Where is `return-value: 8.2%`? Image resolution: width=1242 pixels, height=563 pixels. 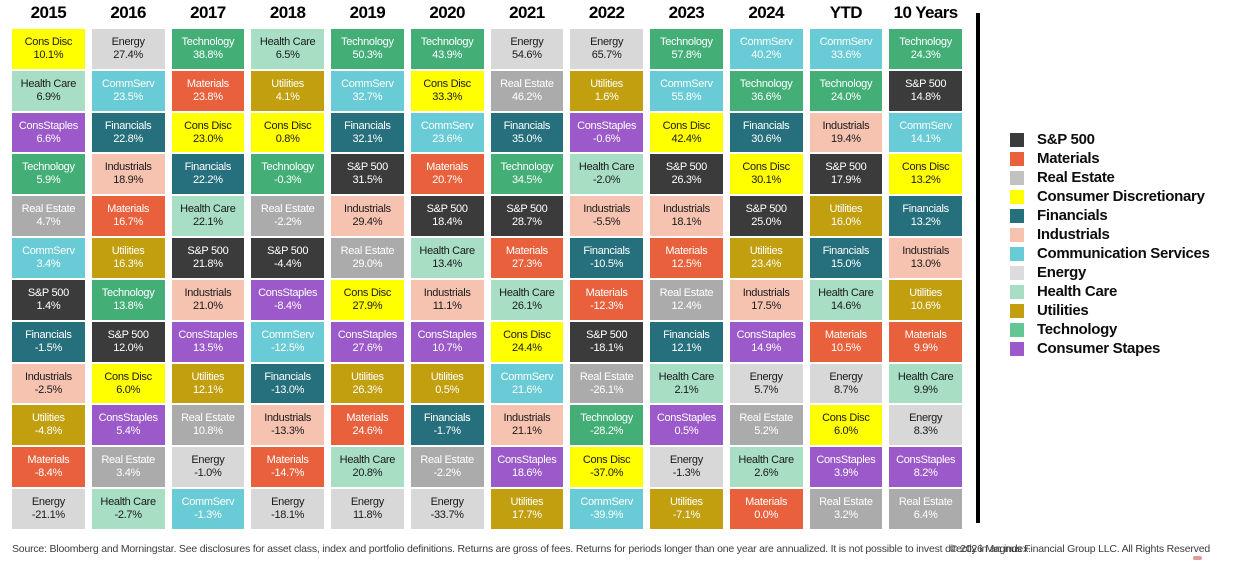
return-value: 8.2% is located at coordinates (925, 473).